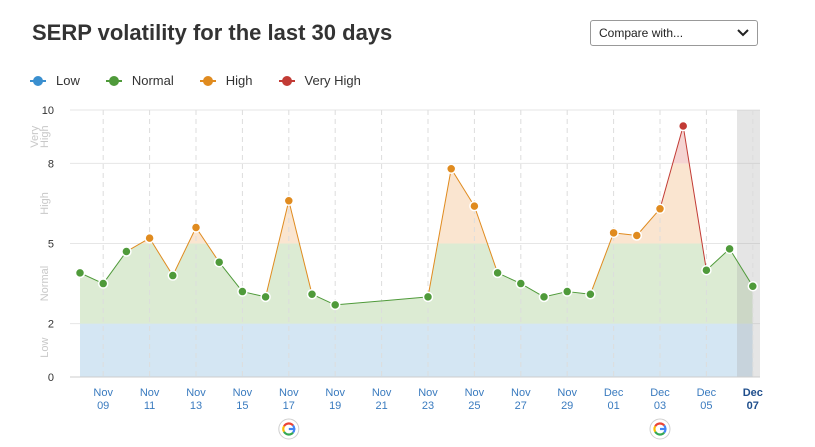  What do you see at coordinates (149, 406) in the screenshot?
I see `x-tick-day: 11` at bounding box center [149, 406].